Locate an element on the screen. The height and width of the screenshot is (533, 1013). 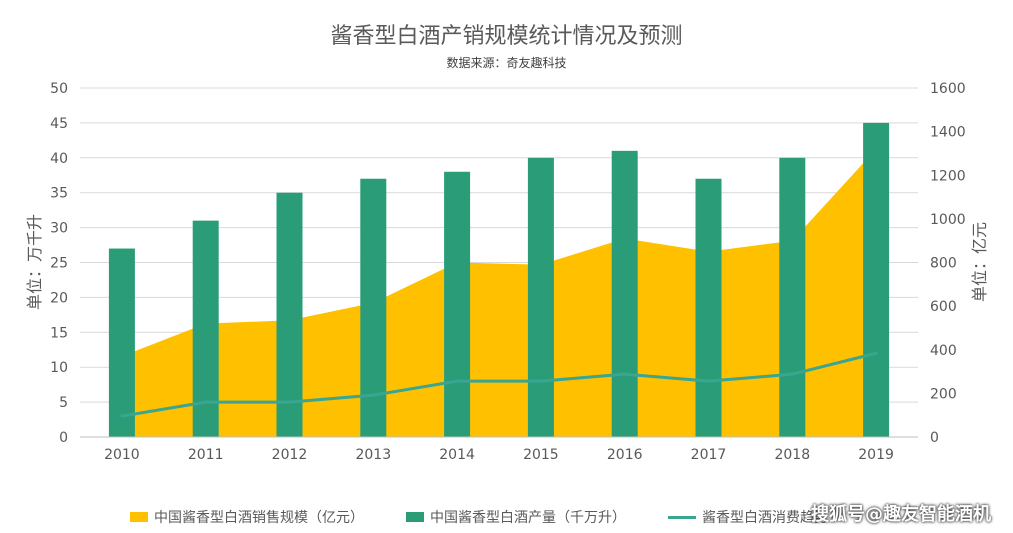
legend-swatch-output is located at coordinates (415, 517).